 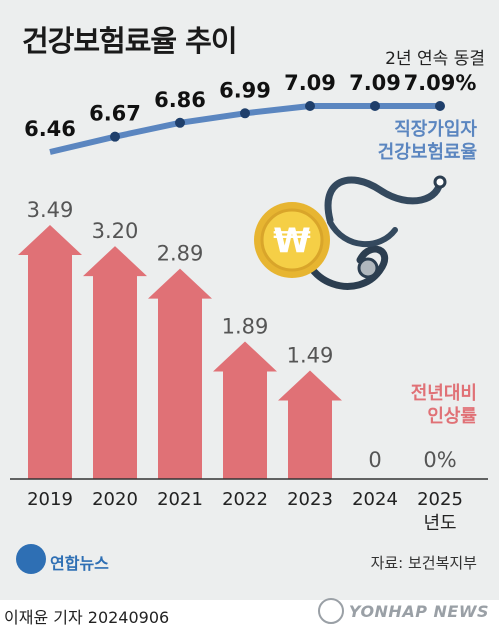 What do you see at coordinates (427, 141) in the screenshot?
I see `line-series-label: 직장가입자 건강보험료율` at bounding box center [427, 141].